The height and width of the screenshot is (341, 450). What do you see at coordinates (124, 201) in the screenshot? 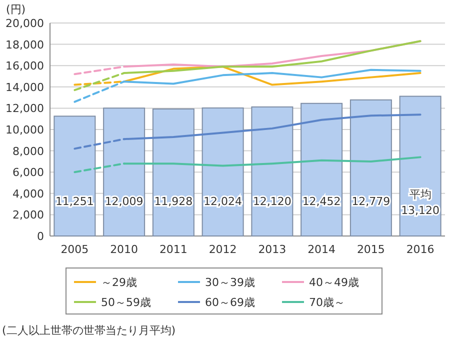
I see `data-label: 12,009` at bounding box center [124, 201].